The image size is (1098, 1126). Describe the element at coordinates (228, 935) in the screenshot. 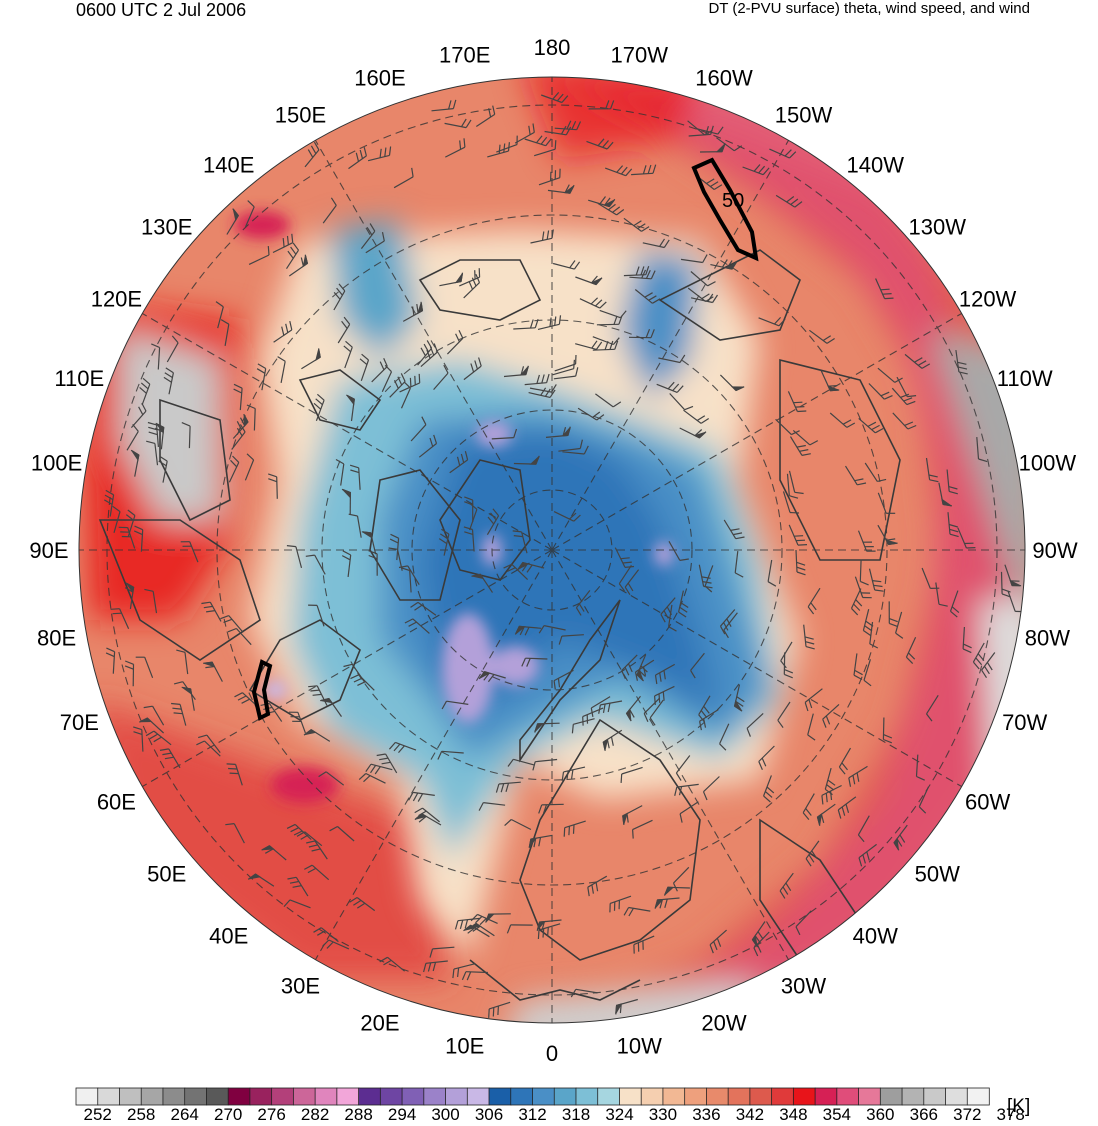

I see `lon-label-40e: 40E` at that location.